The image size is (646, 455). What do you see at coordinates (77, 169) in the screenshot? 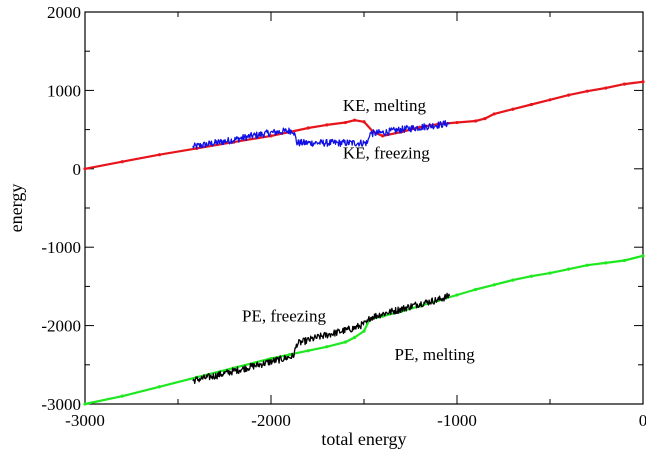
I see `y-tick-label: 0` at bounding box center [77, 169].